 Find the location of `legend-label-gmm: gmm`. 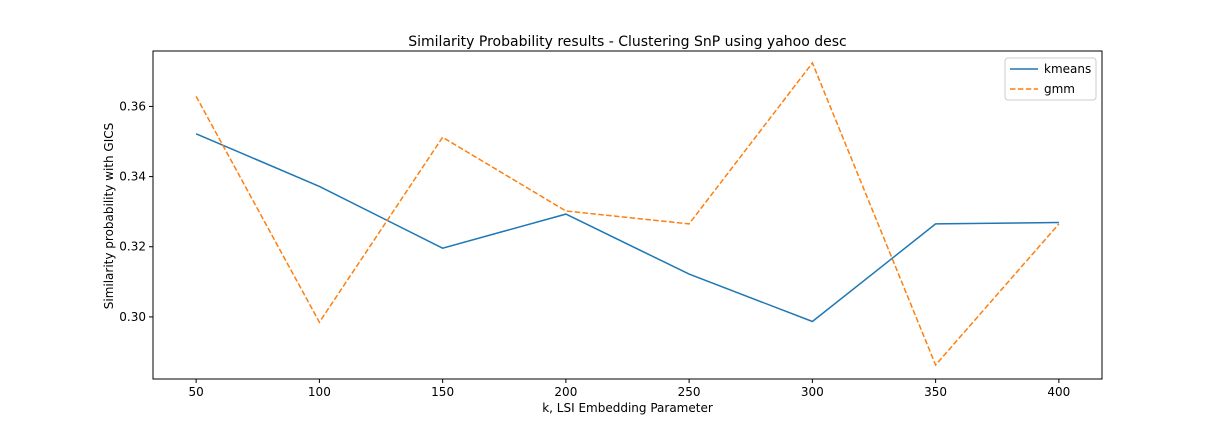

legend-label-gmm: gmm is located at coordinates (1059, 89).